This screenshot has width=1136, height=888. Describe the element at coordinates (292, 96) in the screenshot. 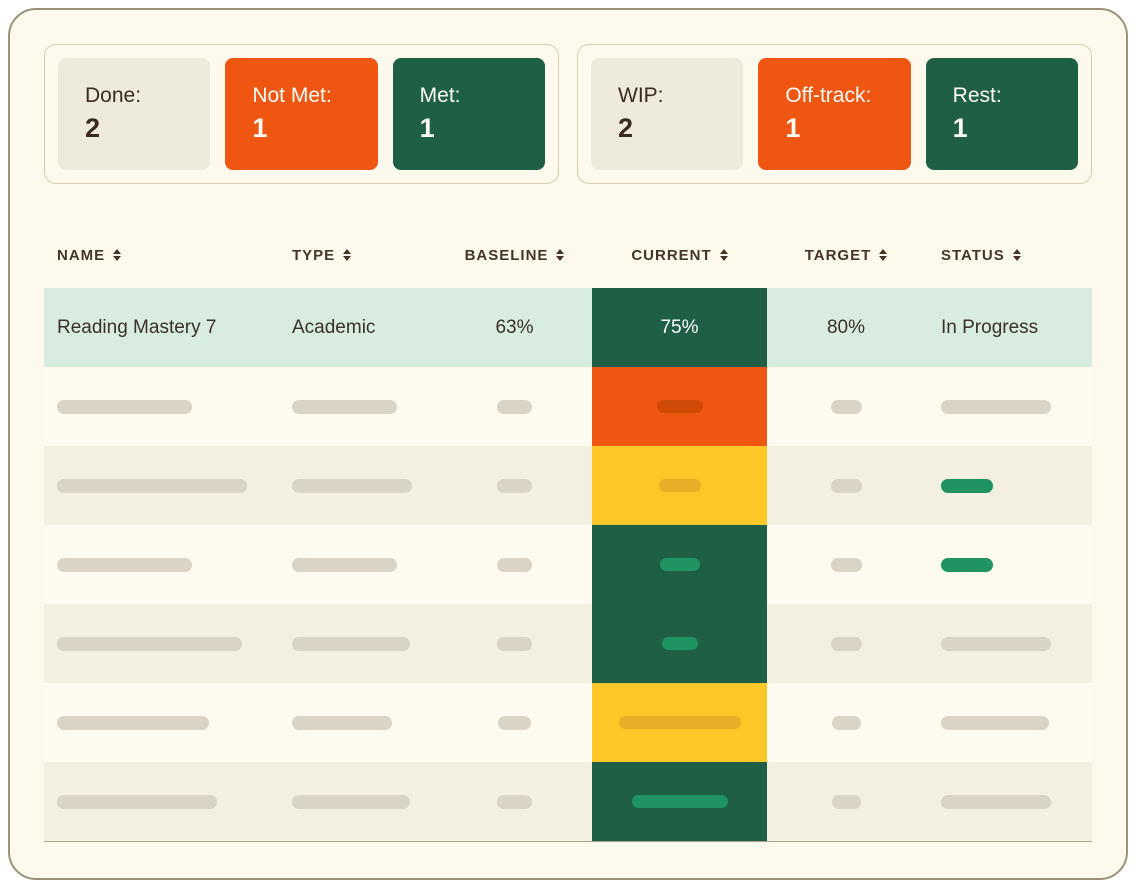

I see `stat-card-label: Not Met:` at that location.